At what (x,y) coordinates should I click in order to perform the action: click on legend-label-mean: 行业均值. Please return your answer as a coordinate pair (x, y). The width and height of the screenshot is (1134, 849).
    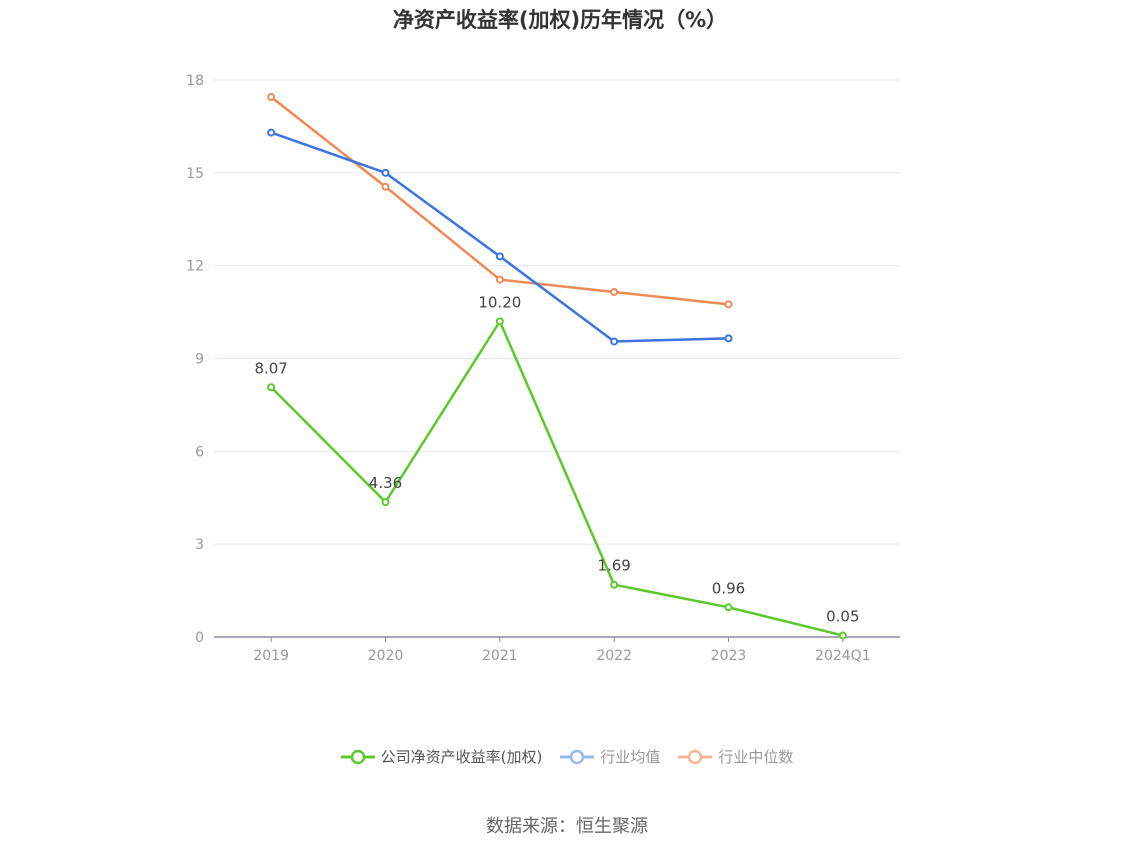
    Looking at the image, I should click on (630, 757).